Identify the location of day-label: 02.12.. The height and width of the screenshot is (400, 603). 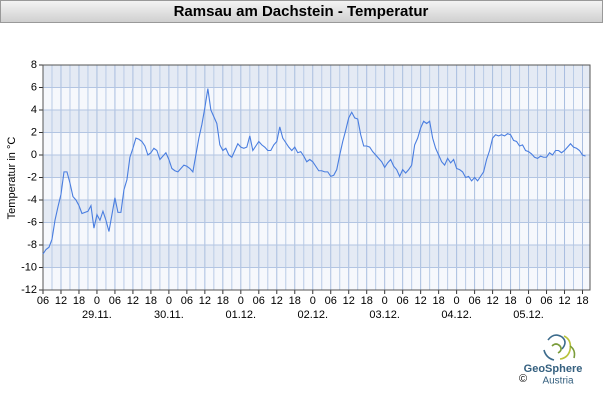
(312, 315).